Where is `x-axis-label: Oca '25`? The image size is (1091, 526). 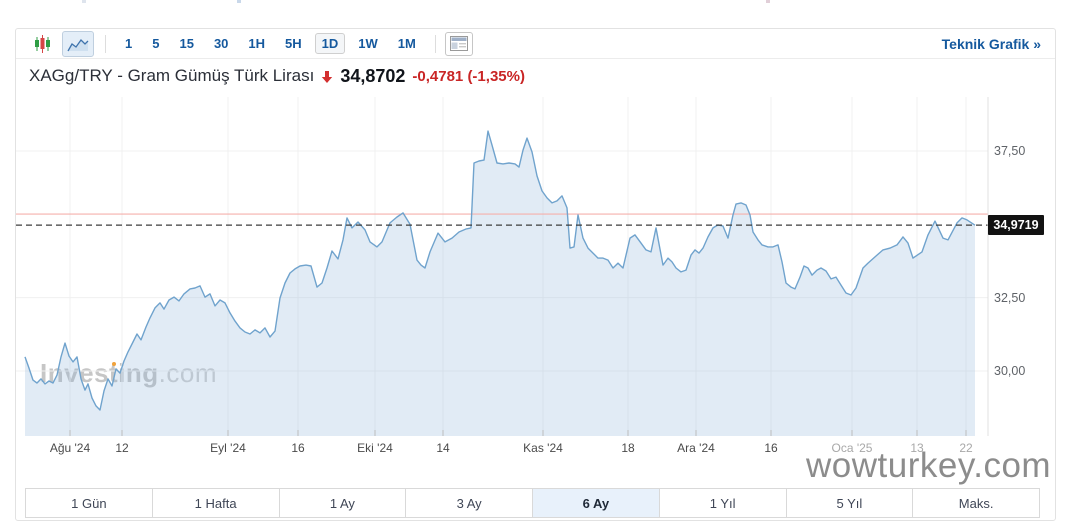
x-axis-label: Oca '25 is located at coordinates (852, 448).